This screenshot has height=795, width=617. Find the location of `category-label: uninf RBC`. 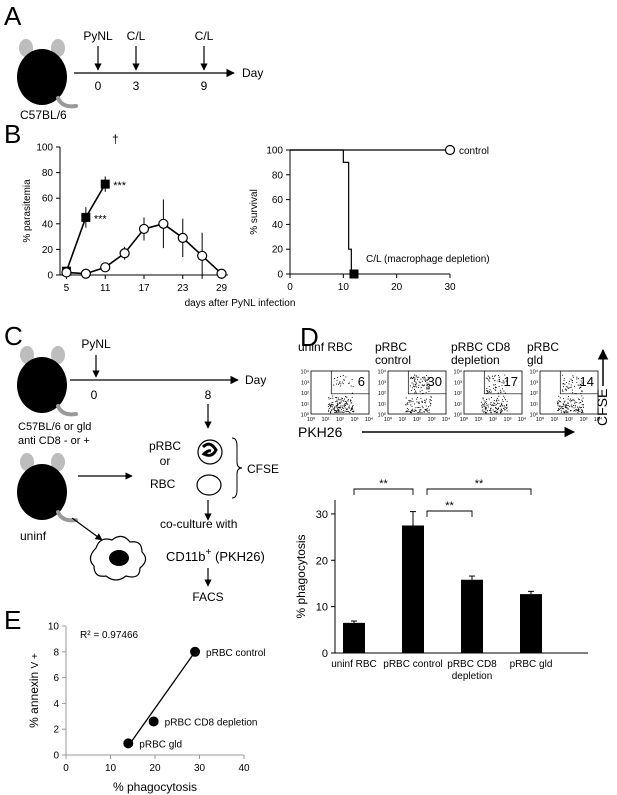

category-label: uninf RBC is located at coordinates (354, 664).